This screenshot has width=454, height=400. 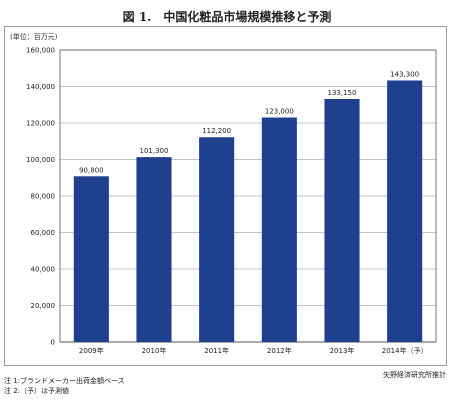 What do you see at coordinates (37, 391) in the screenshot?
I see `note-2: 注 2:（予）は予測値` at bounding box center [37, 391].